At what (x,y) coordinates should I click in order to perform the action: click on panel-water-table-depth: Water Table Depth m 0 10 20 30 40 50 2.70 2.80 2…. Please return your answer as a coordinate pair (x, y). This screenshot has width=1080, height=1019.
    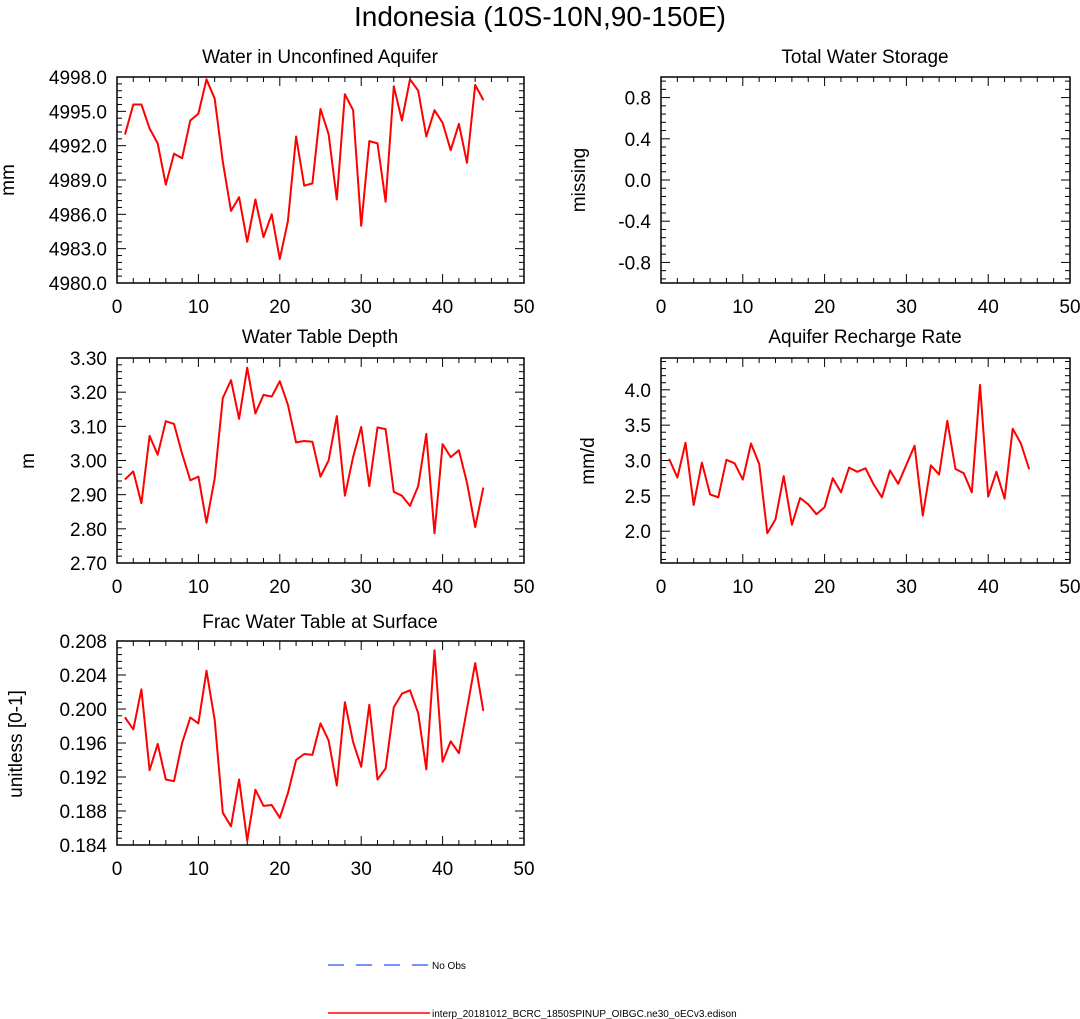
    Looking at the image, I should click on (276, 462).